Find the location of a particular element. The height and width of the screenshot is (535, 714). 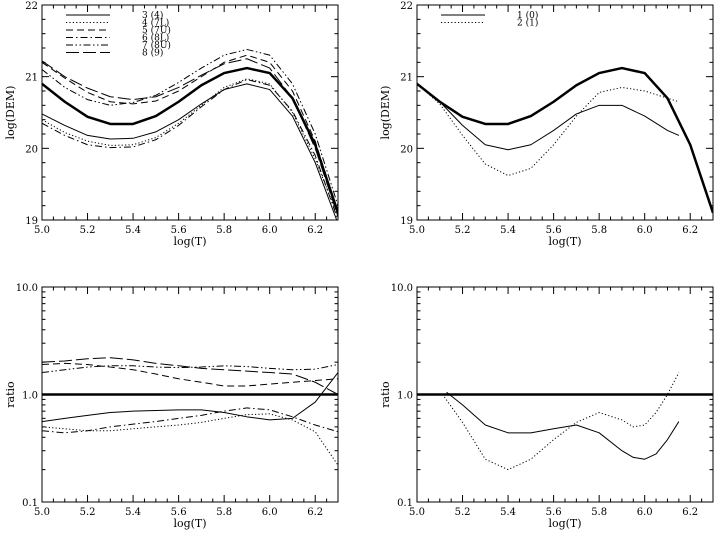

legend-label: 1 (0) is located at coordinates (527, 15).